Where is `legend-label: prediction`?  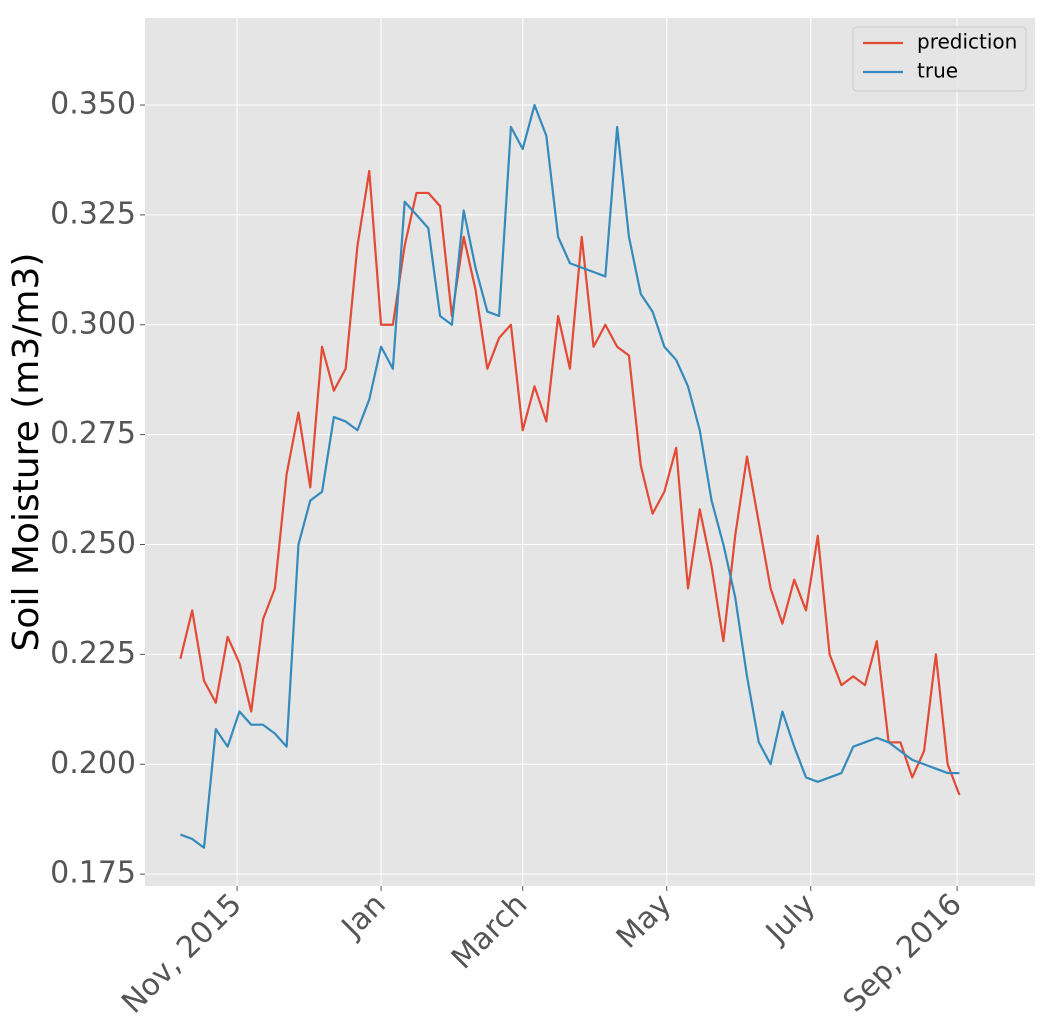 legend-label: prediction is located at coordinates (967, 42).